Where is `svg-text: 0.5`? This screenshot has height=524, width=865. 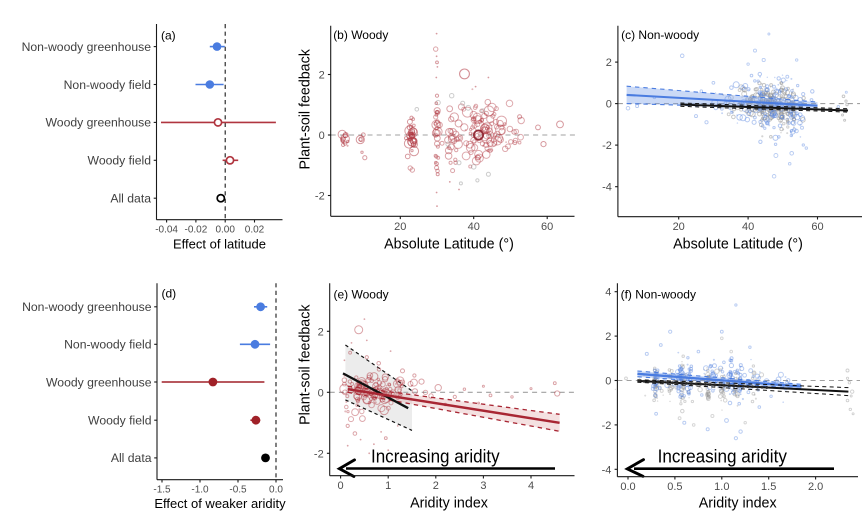
svg-text: 0.5 is located at coordinates (674, 487).